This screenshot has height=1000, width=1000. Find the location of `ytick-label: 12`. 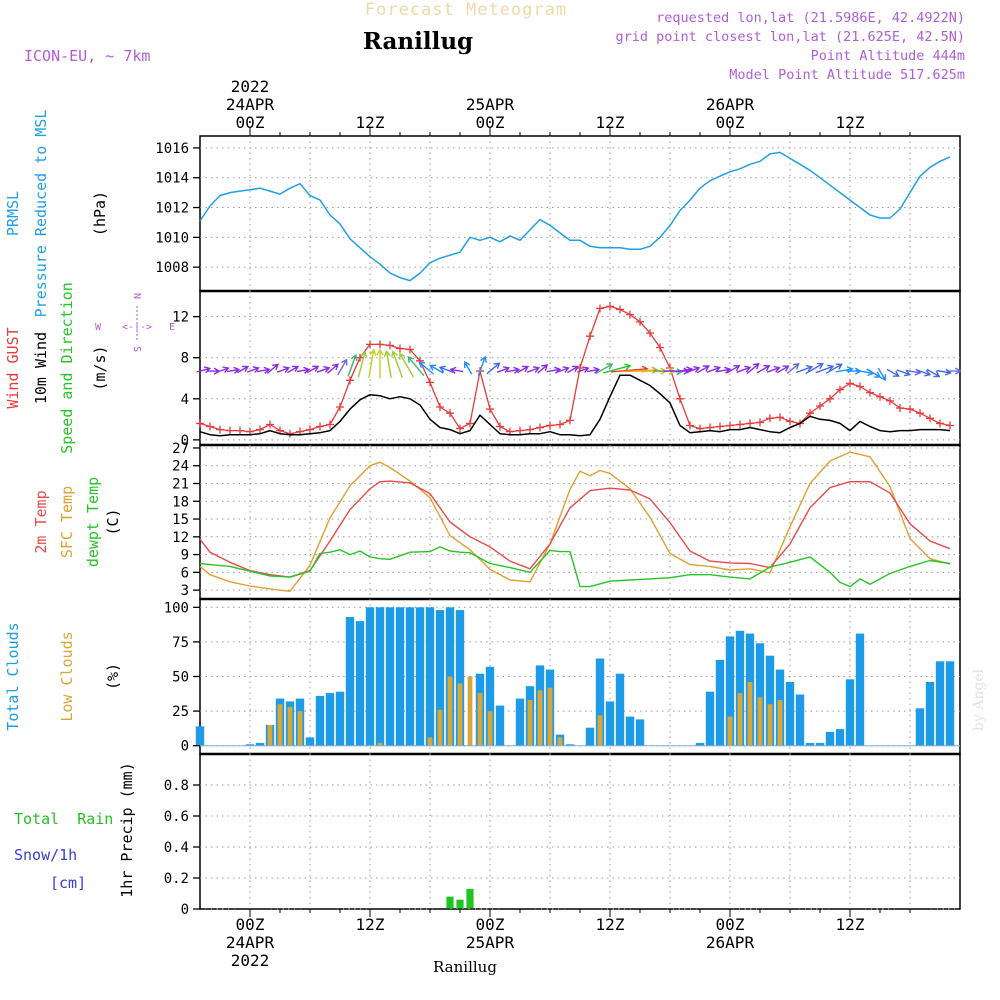

ytick-label: 12 is located at coordinates (180, 318).